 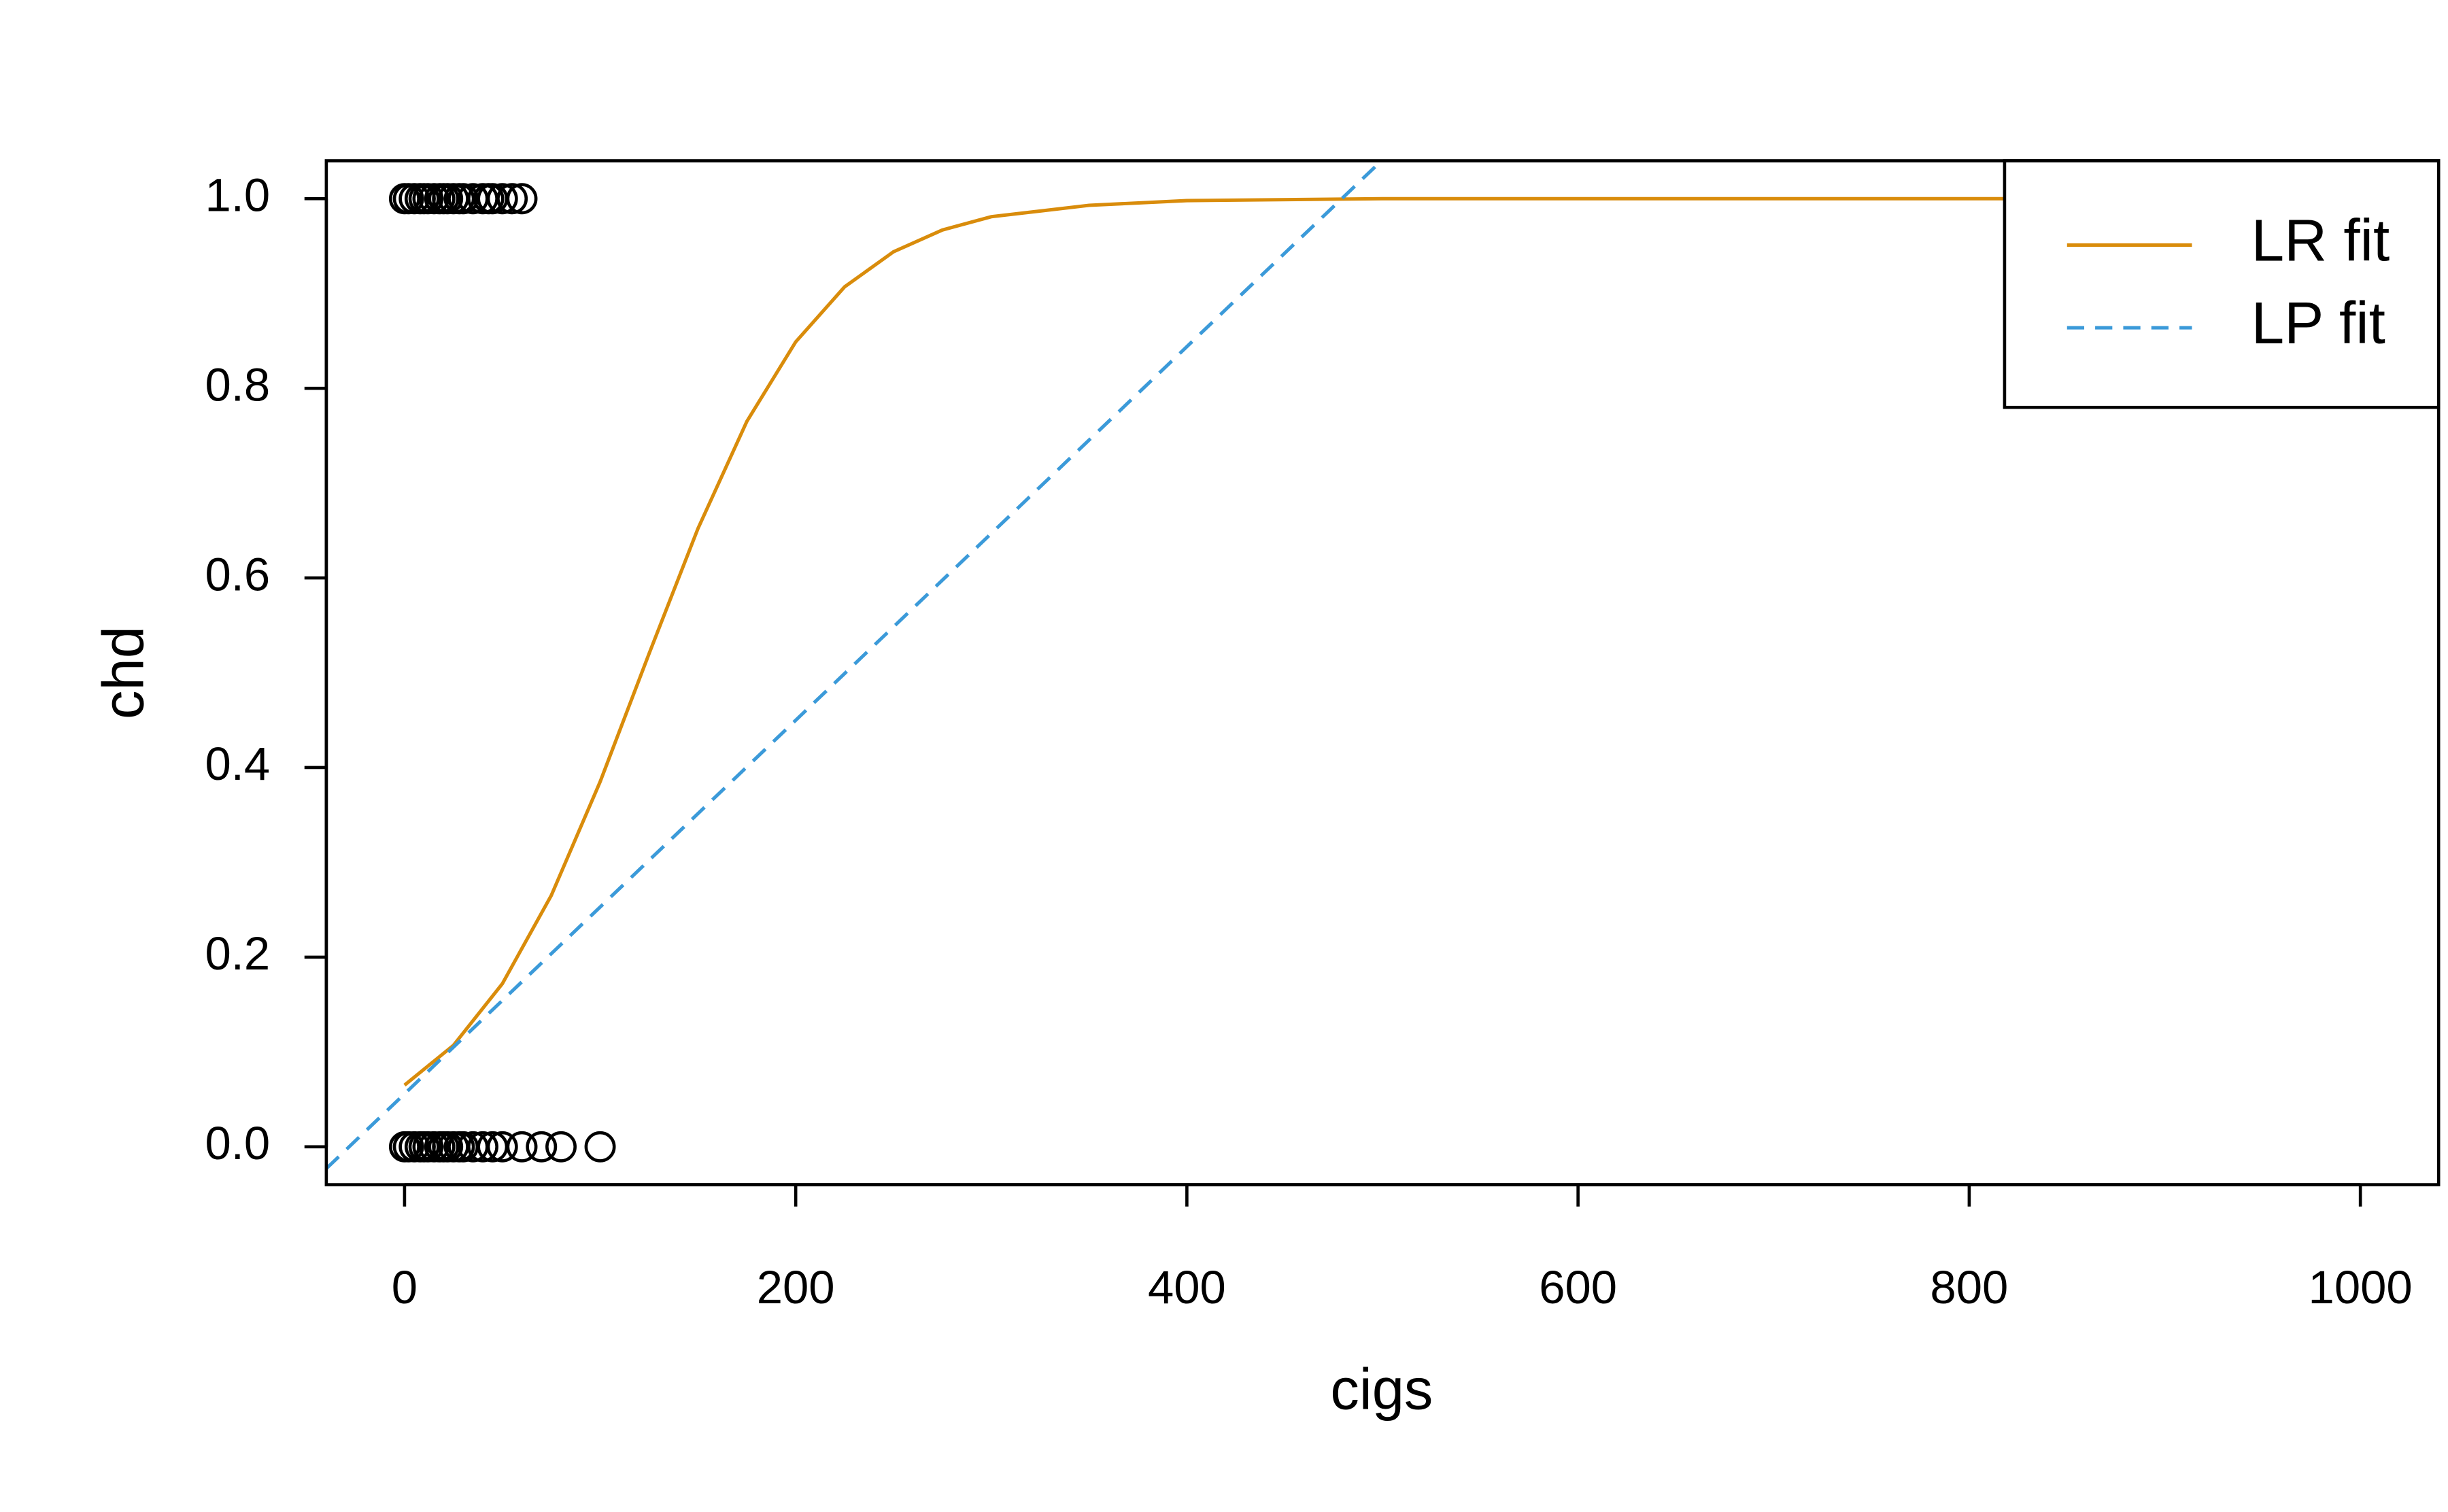 I want to click on legend: LR fit LP fit, so click(x=2222, y=284).